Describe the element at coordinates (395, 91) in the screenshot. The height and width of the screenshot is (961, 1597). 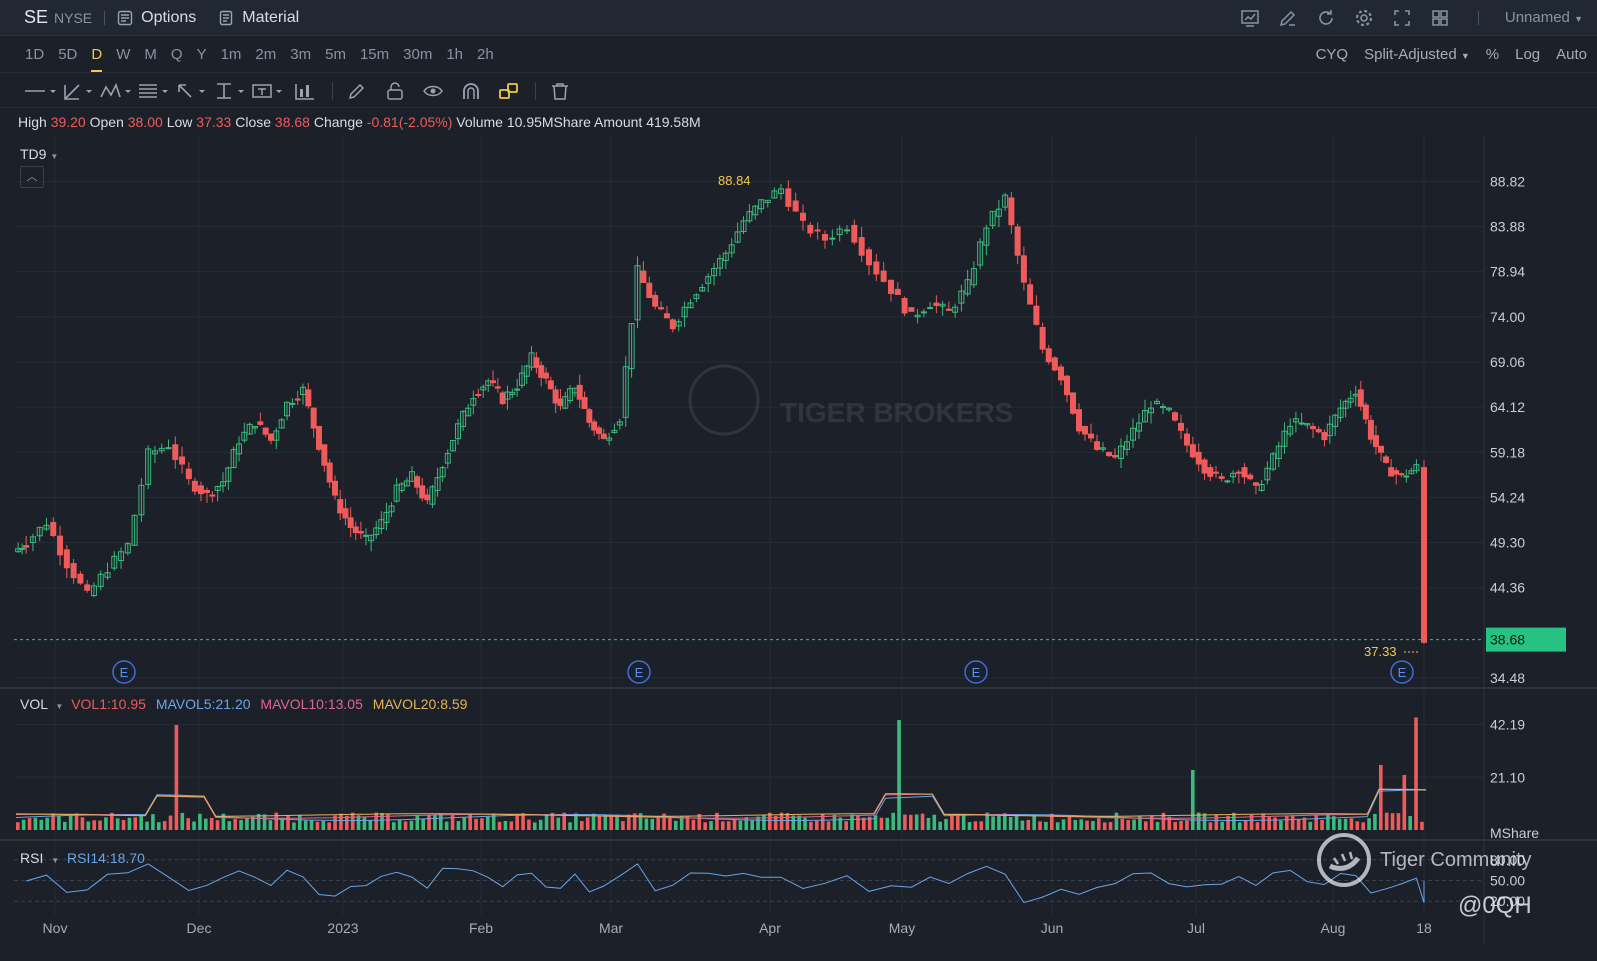
I see `lock-icon` at that location.